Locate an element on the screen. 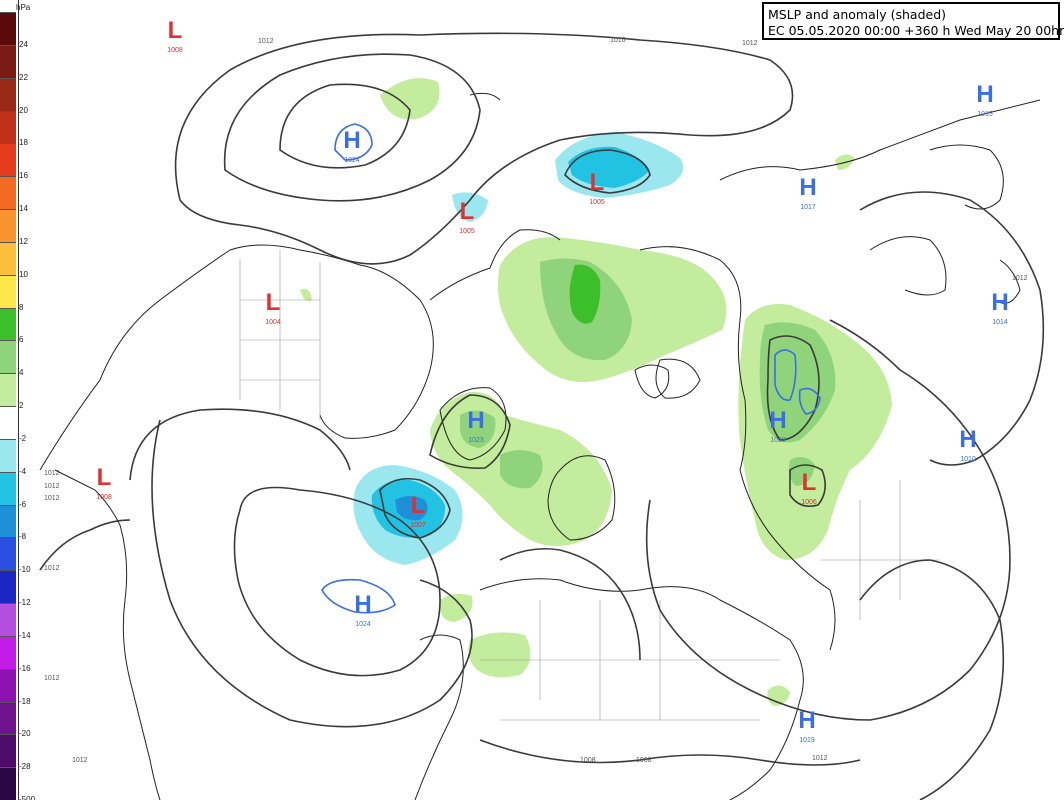 This screenshot has width=1064, height=800. pressure-center: H 1015 is located at coordinates (984, 99).